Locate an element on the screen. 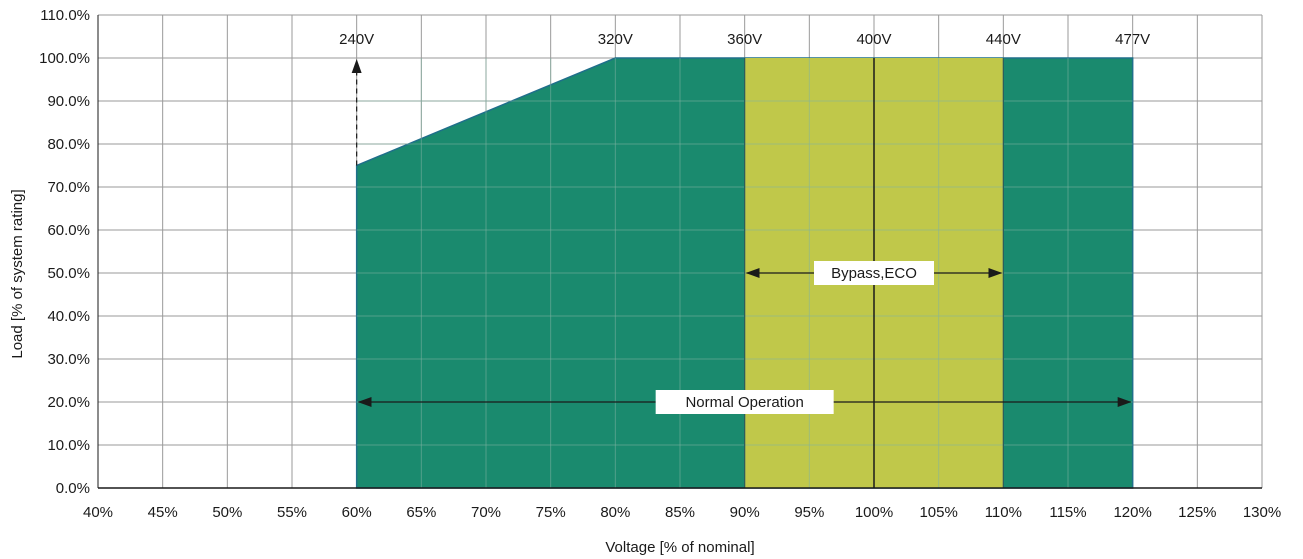  x-tick-label: 50% is located at coordinates (227, 512).